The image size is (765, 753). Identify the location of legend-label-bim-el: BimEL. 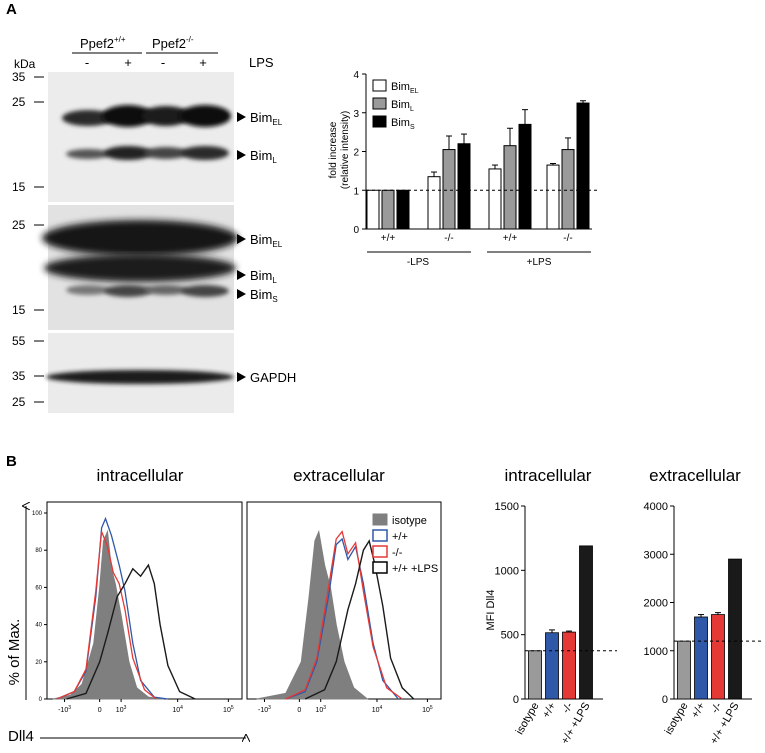
(405, 88).